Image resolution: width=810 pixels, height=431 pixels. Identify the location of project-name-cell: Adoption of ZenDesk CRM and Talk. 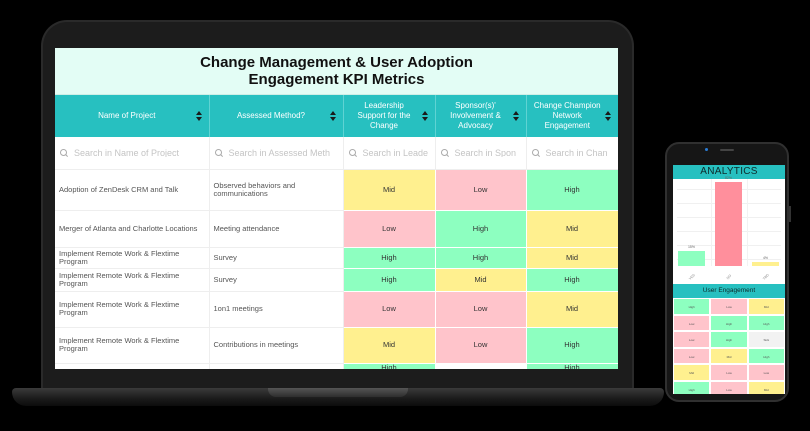
(132, 190).